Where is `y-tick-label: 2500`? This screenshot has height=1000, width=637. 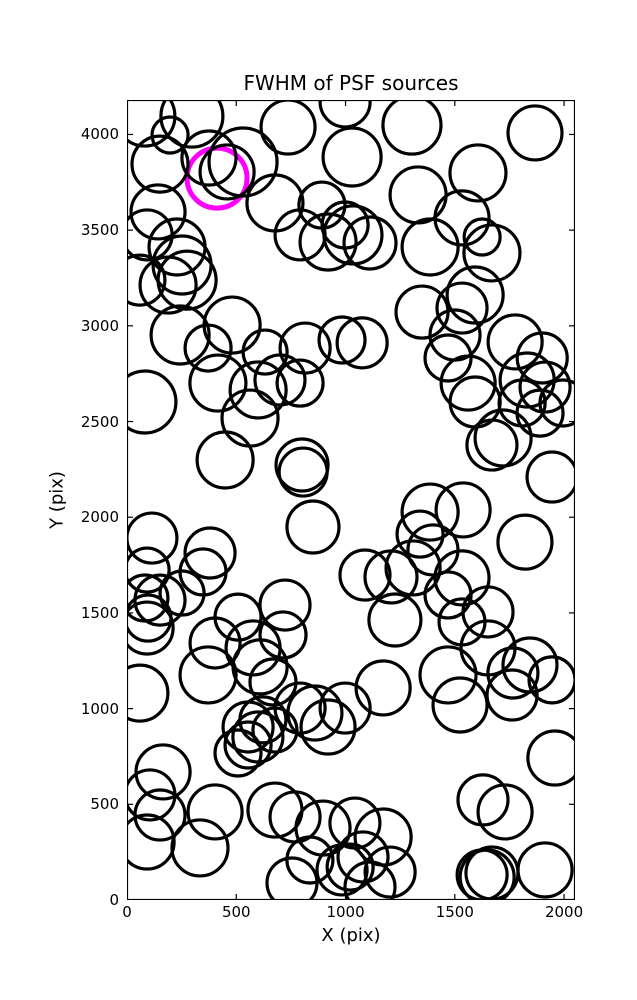 y-tick-label: 2500 is located at coordinates (99, 421).